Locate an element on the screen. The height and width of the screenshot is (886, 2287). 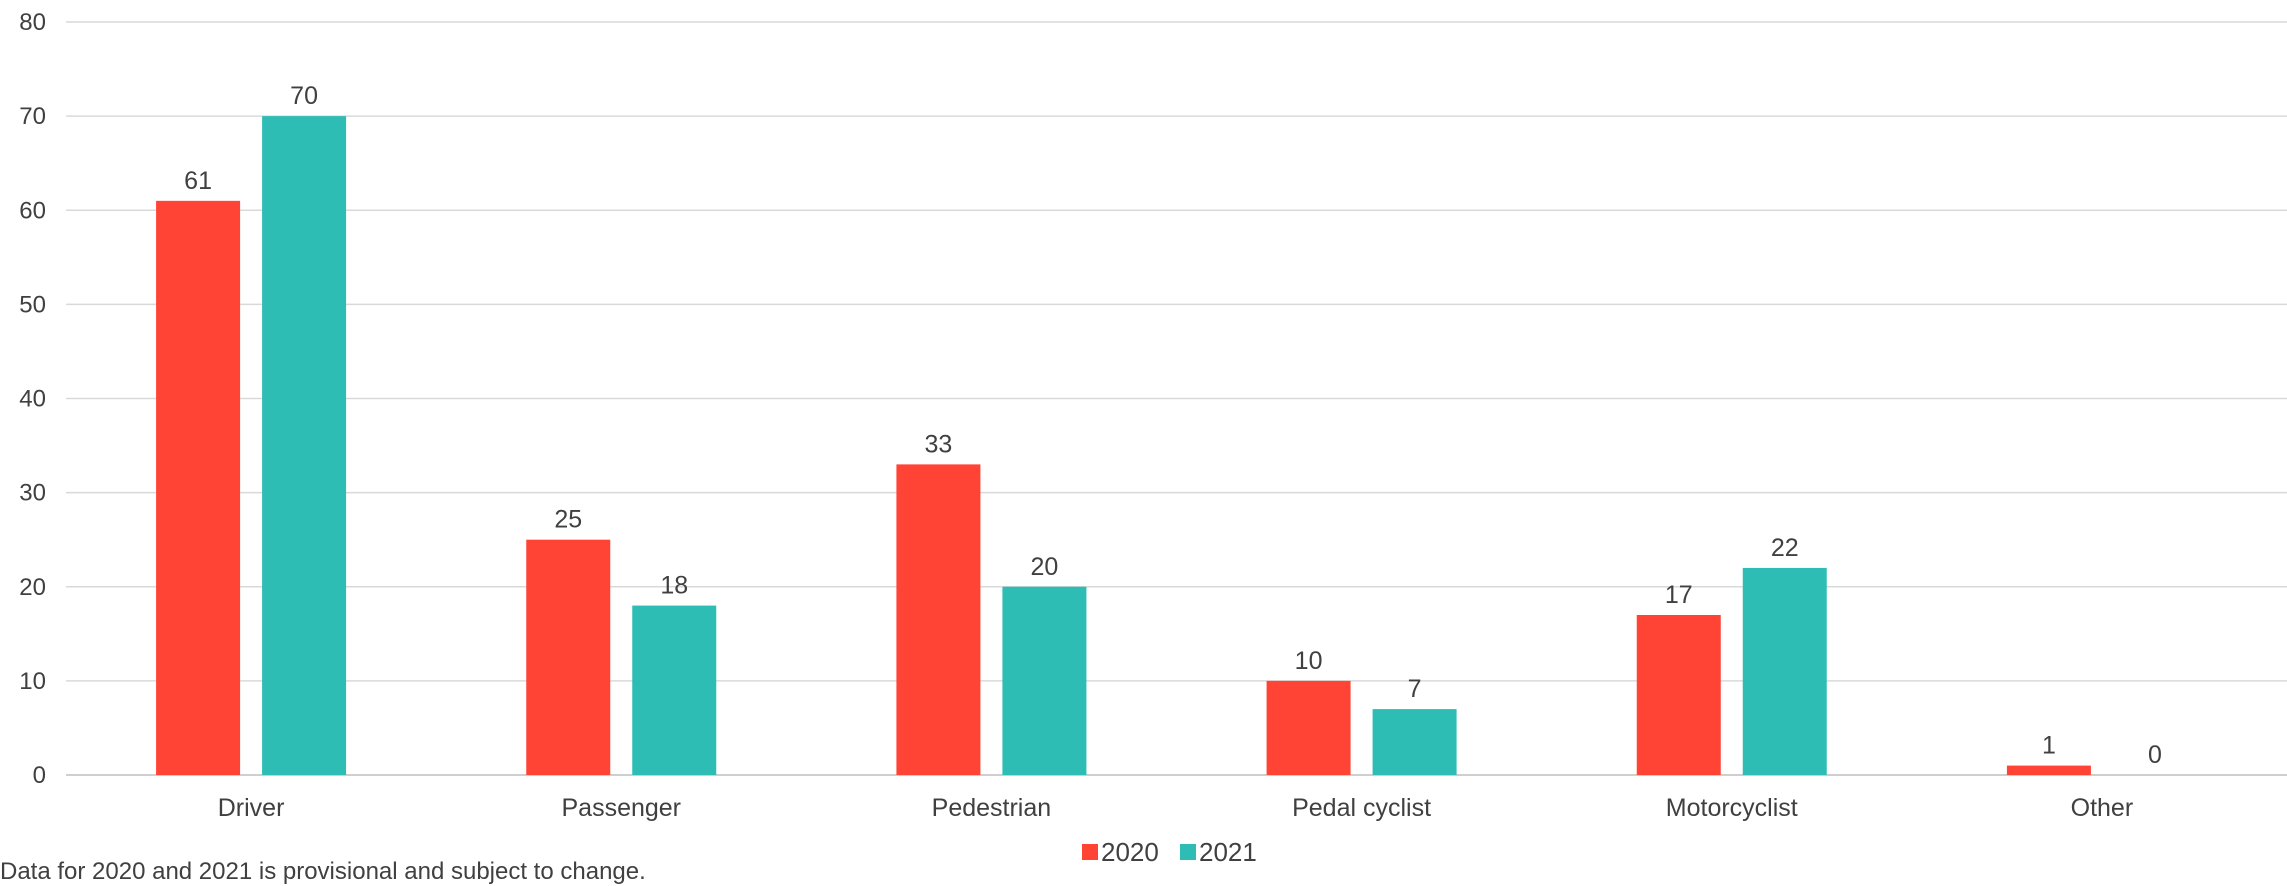
bar-motorcyclist-2021 is located at coordinates (1784, 671).